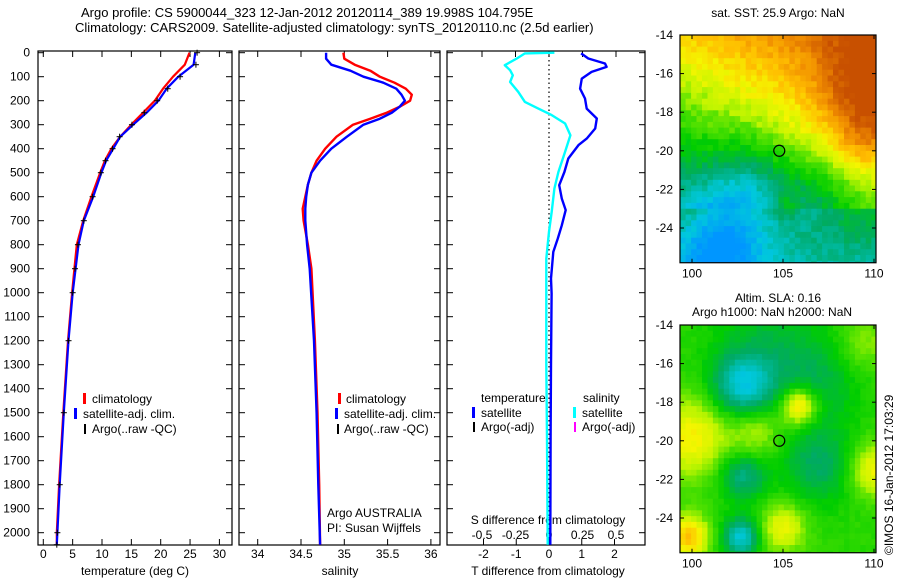 This screenshot has height=580, width=900. I want to click on depth-tick-label: 1400, so click(16, 389).